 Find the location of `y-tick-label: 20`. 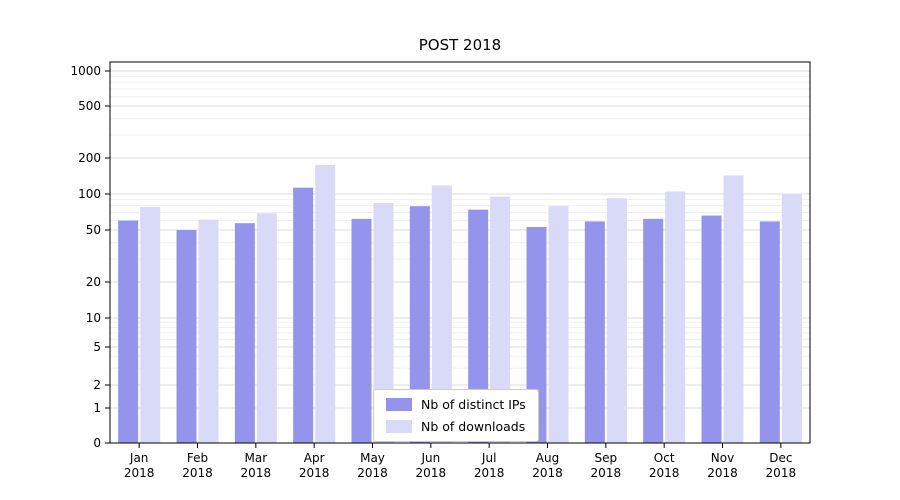

y-tick-label: 20 is located at coordinates (93, 282).